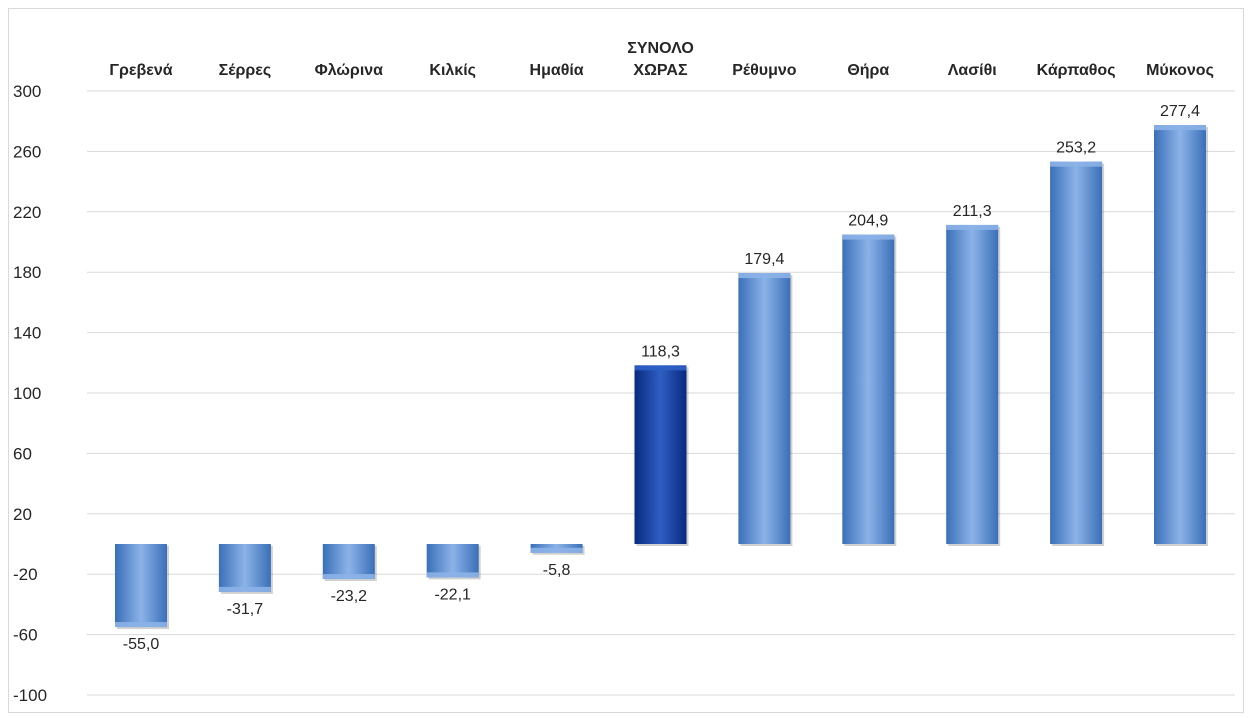 The height and width of the screenshot is (718, 1253). Describe the element at coordinates (868, 70) in the screenshot. I see `category-label: Θήρα` at that location.